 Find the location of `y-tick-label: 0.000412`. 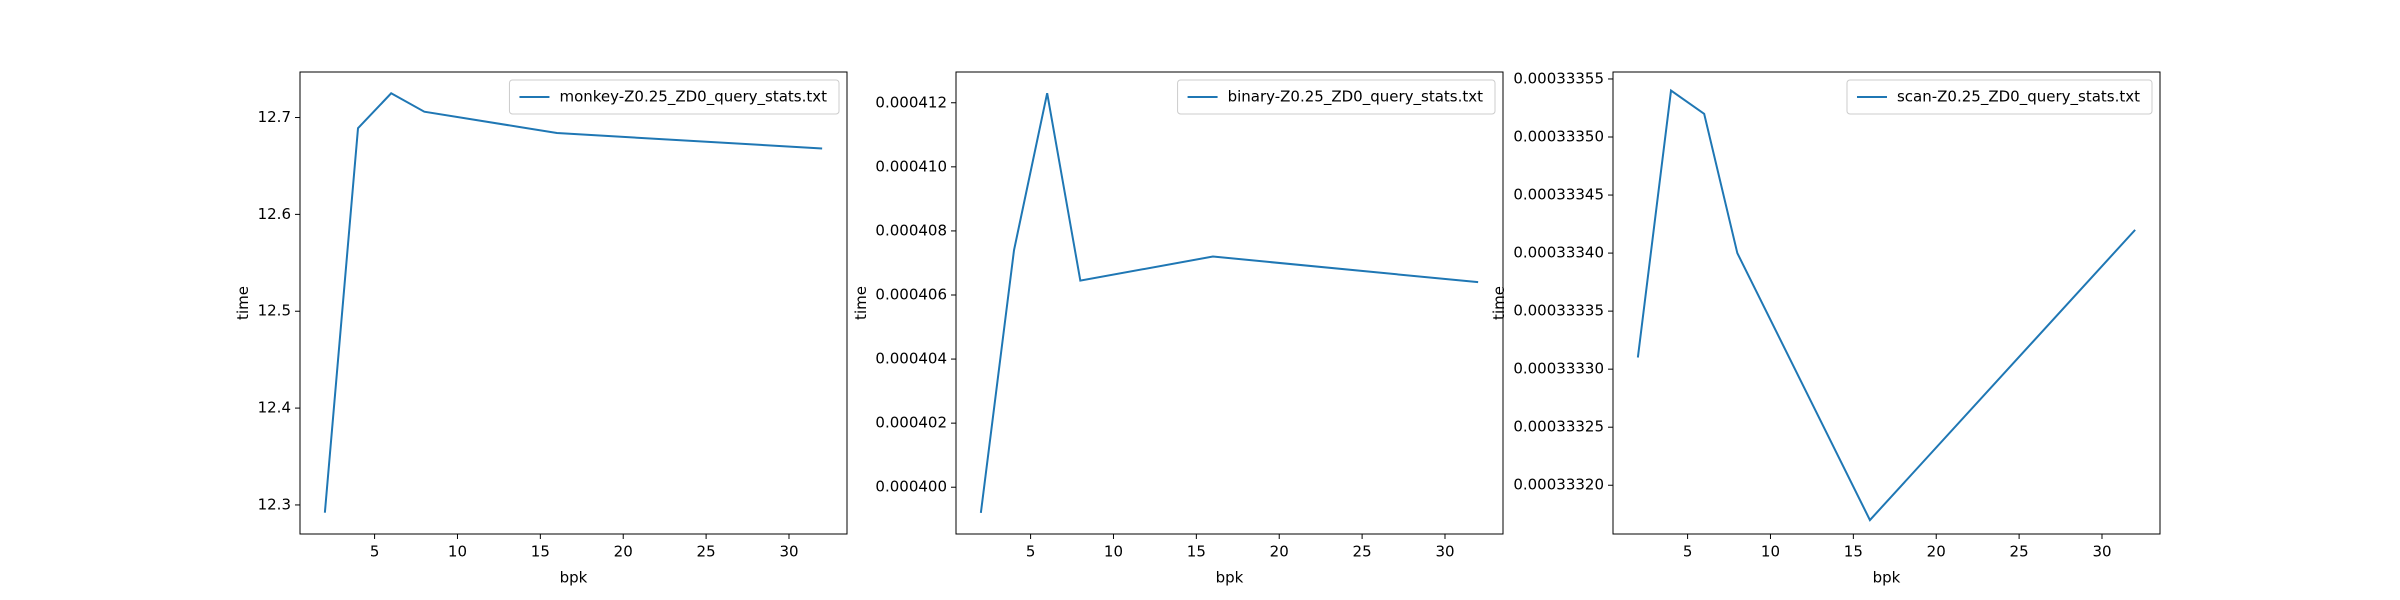

y-tick-label: 0.000412 is located at coordinates (911, 102).